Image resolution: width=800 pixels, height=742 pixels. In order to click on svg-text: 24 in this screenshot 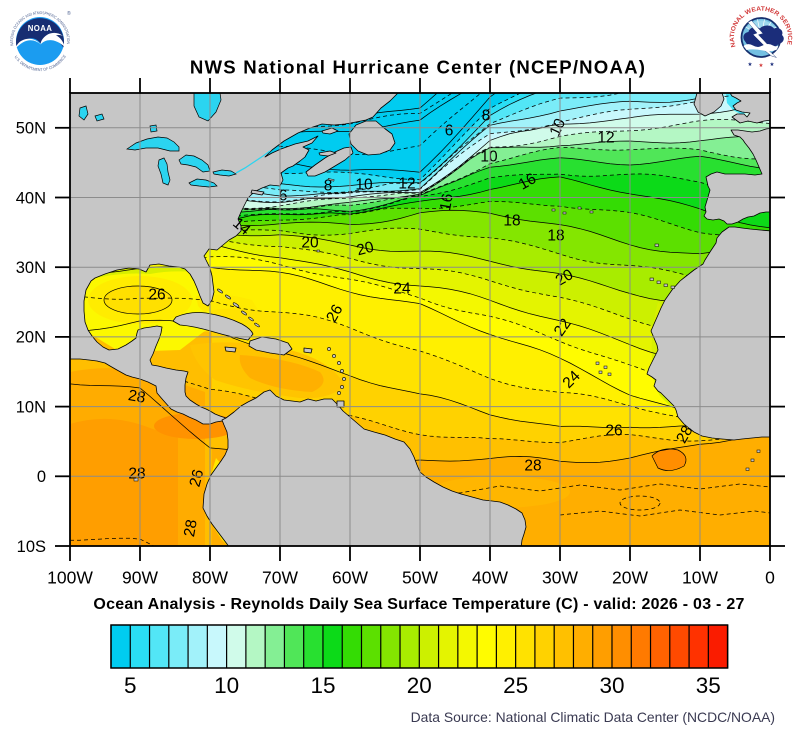, I will do `click(402, 289)`.